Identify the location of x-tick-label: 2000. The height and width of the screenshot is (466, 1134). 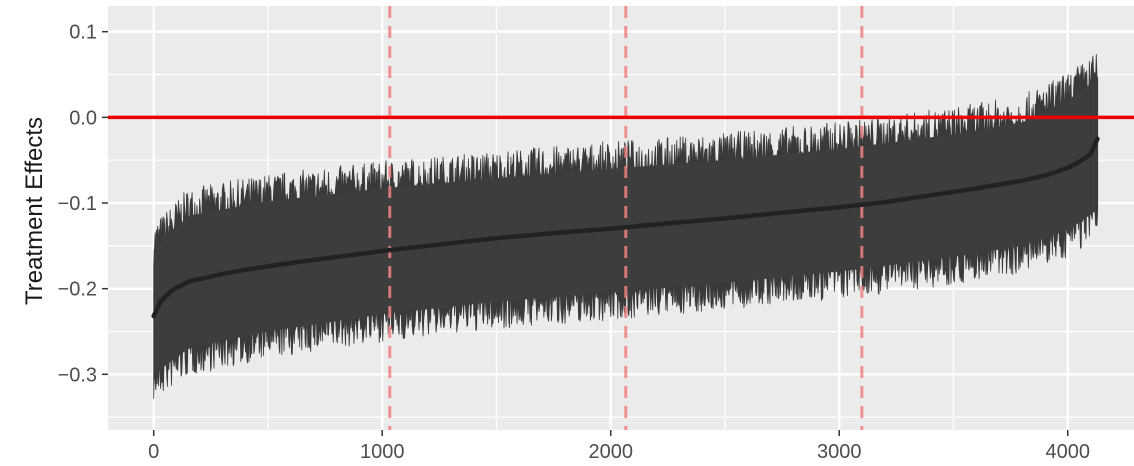
(610, 452).